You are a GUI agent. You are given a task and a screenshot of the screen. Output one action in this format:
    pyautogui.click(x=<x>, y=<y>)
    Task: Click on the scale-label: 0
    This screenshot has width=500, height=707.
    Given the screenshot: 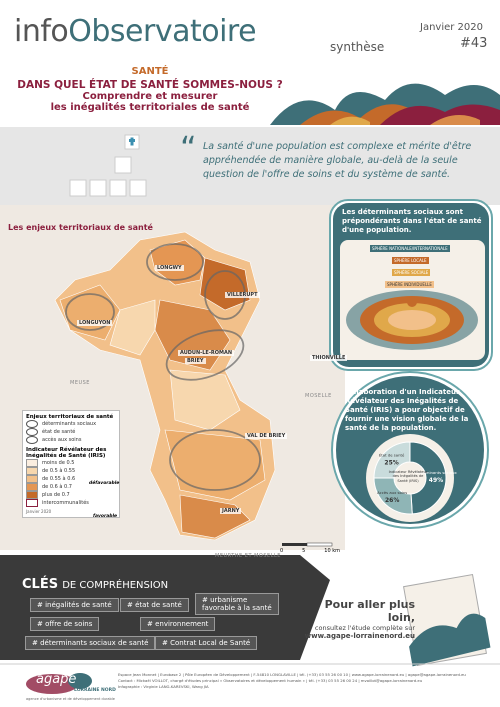 What is the action you would take?
    pyautogui.click(x=282, y=551)
    